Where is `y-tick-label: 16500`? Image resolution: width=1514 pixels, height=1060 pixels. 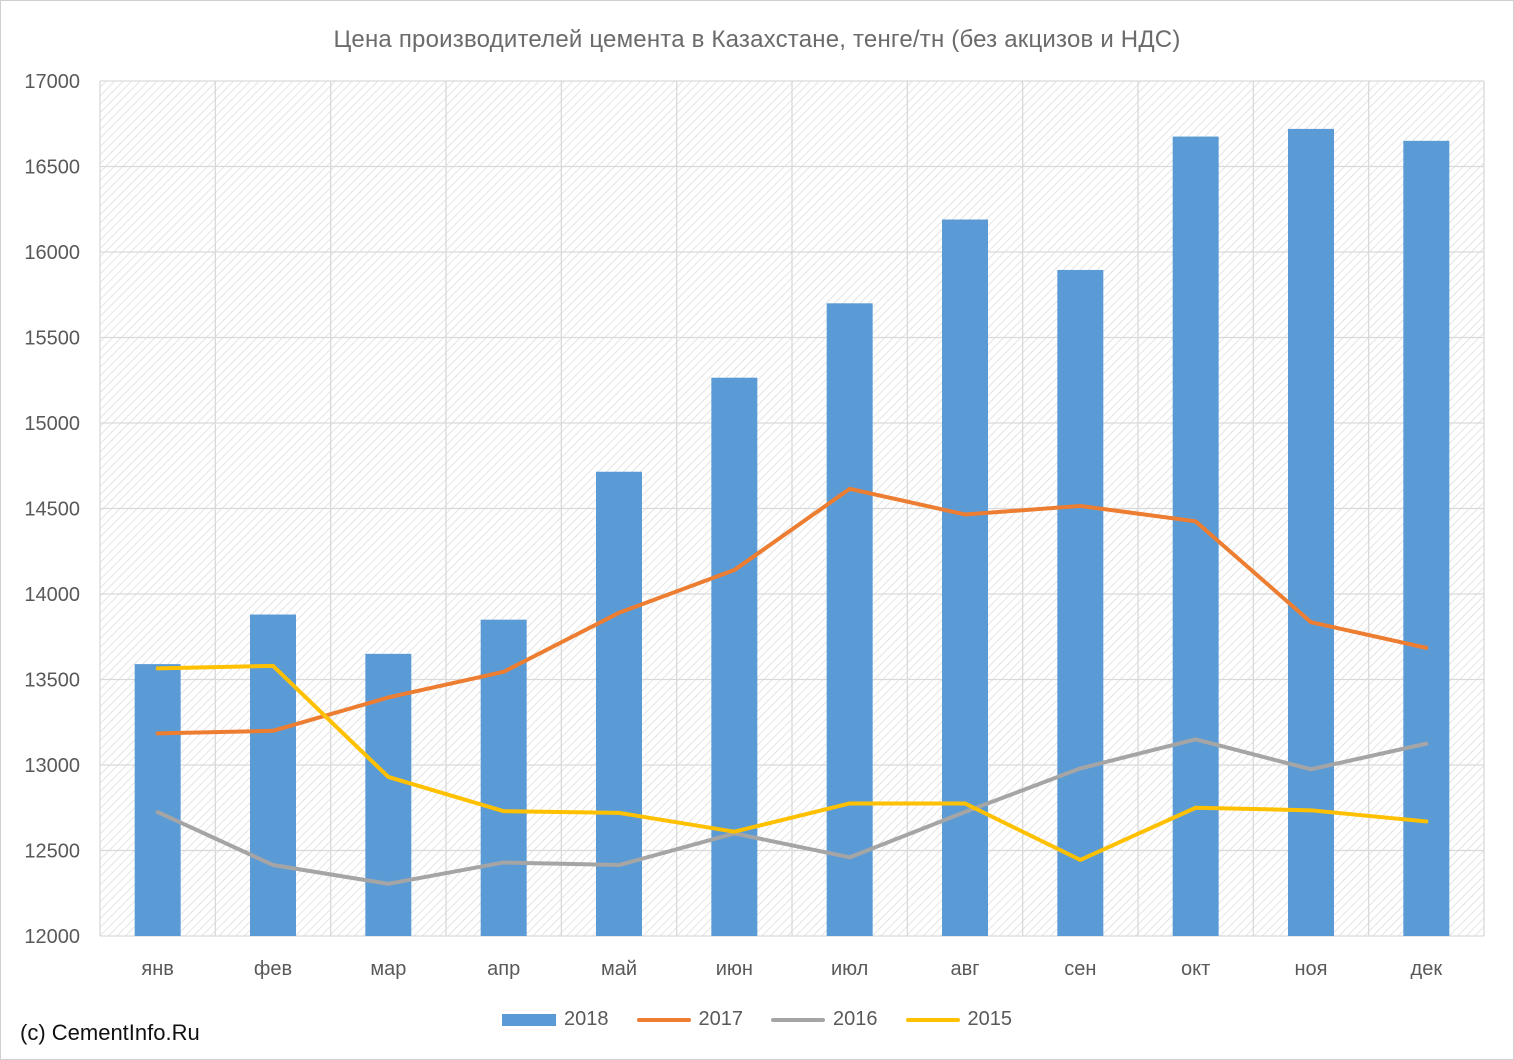
y-tick-label: 16500 is located at coordinates (52, 168).